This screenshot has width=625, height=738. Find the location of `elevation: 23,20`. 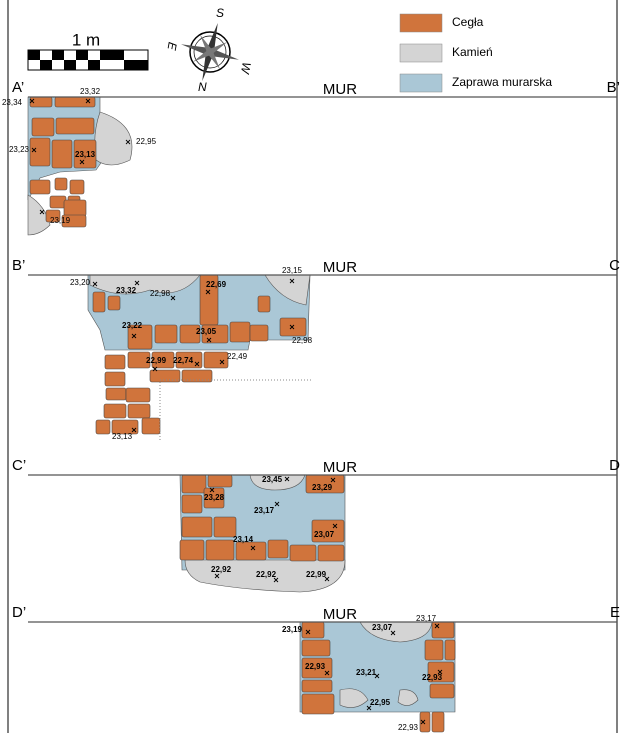

elevation: 23,20 is located at coordinates (80, 282).